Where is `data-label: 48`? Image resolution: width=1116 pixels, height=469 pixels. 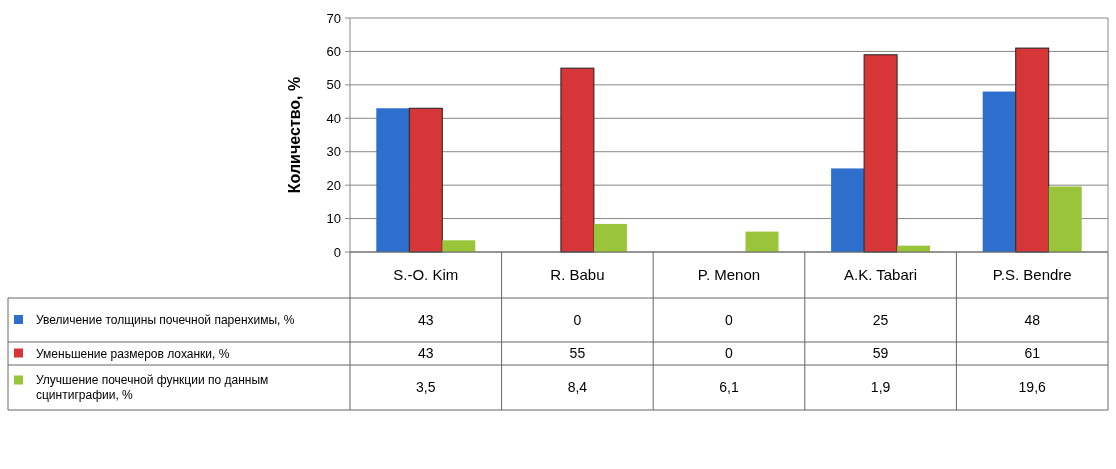
data-label: 48 is located at coordinates (1032, 319).